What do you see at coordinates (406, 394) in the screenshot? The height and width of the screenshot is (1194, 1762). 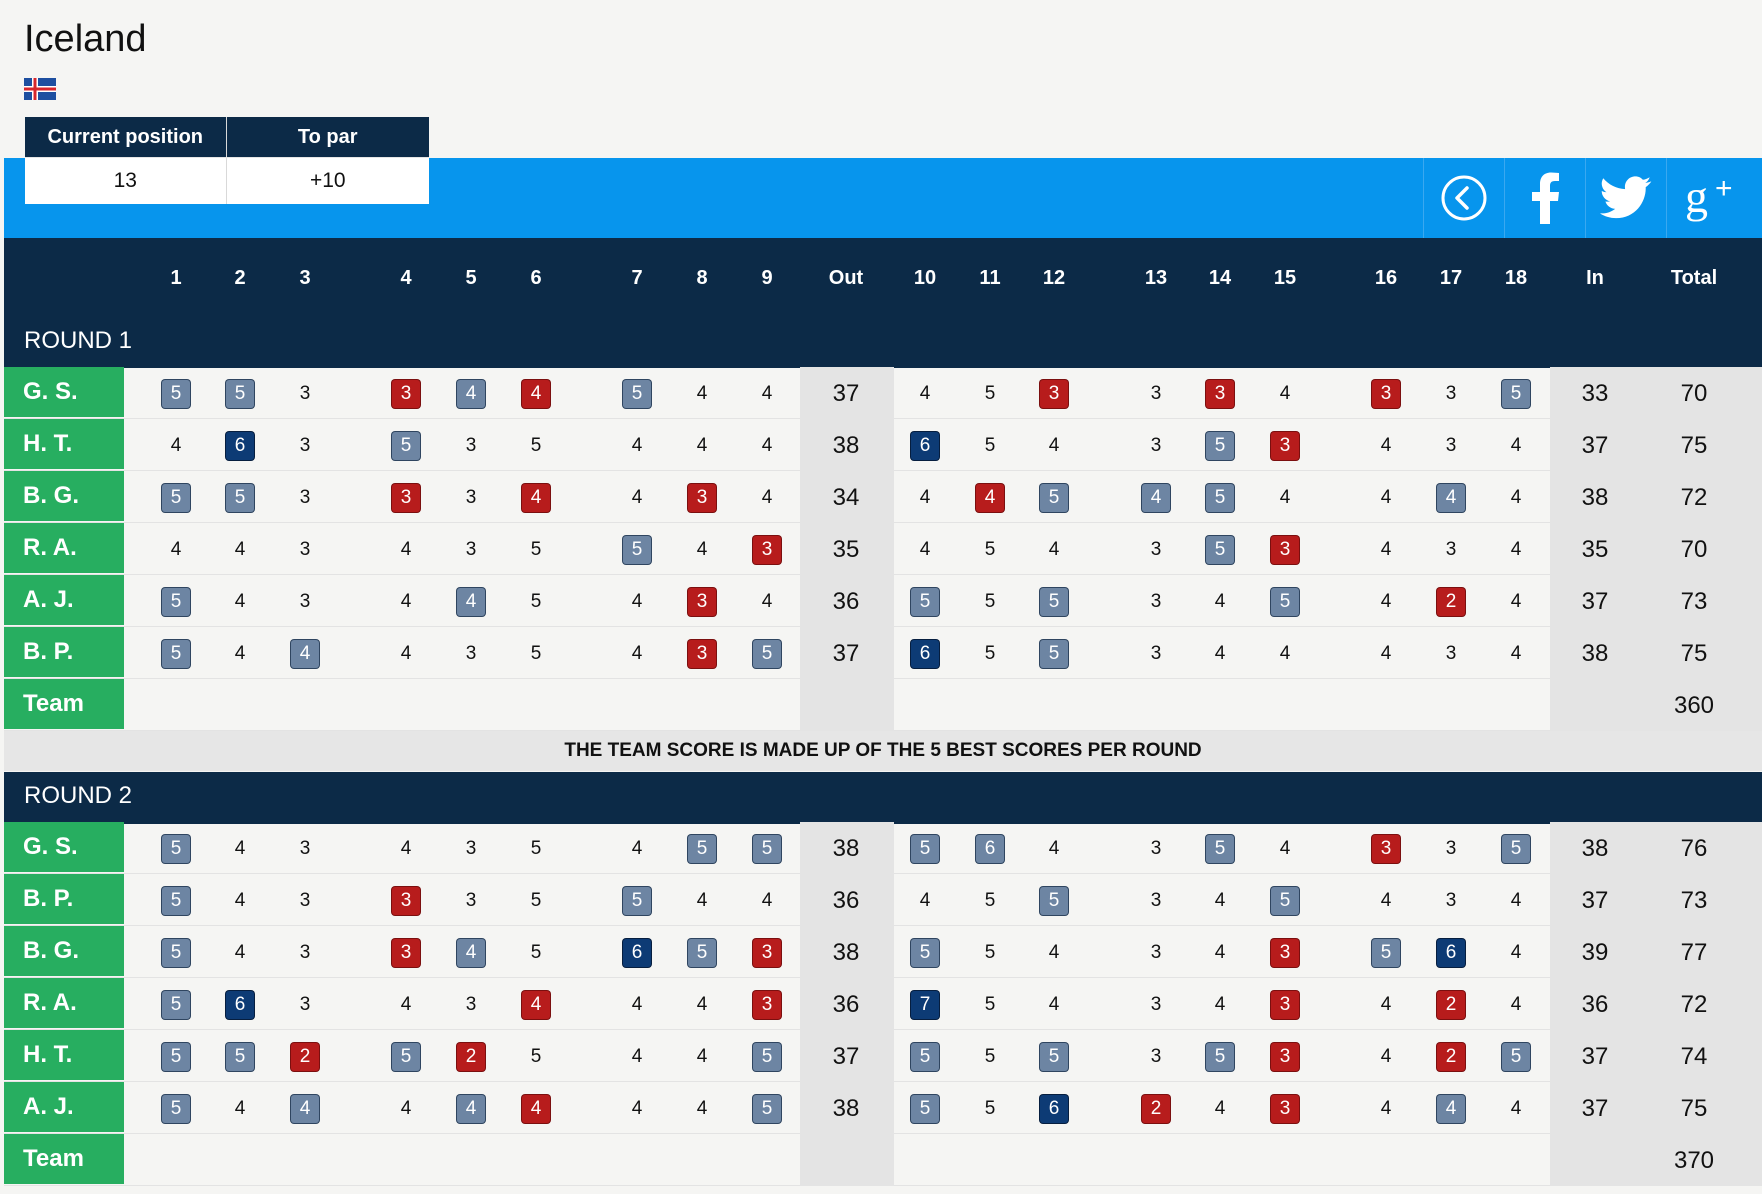 I see `hole-4-score: 3` at bounding box center [406, 394].